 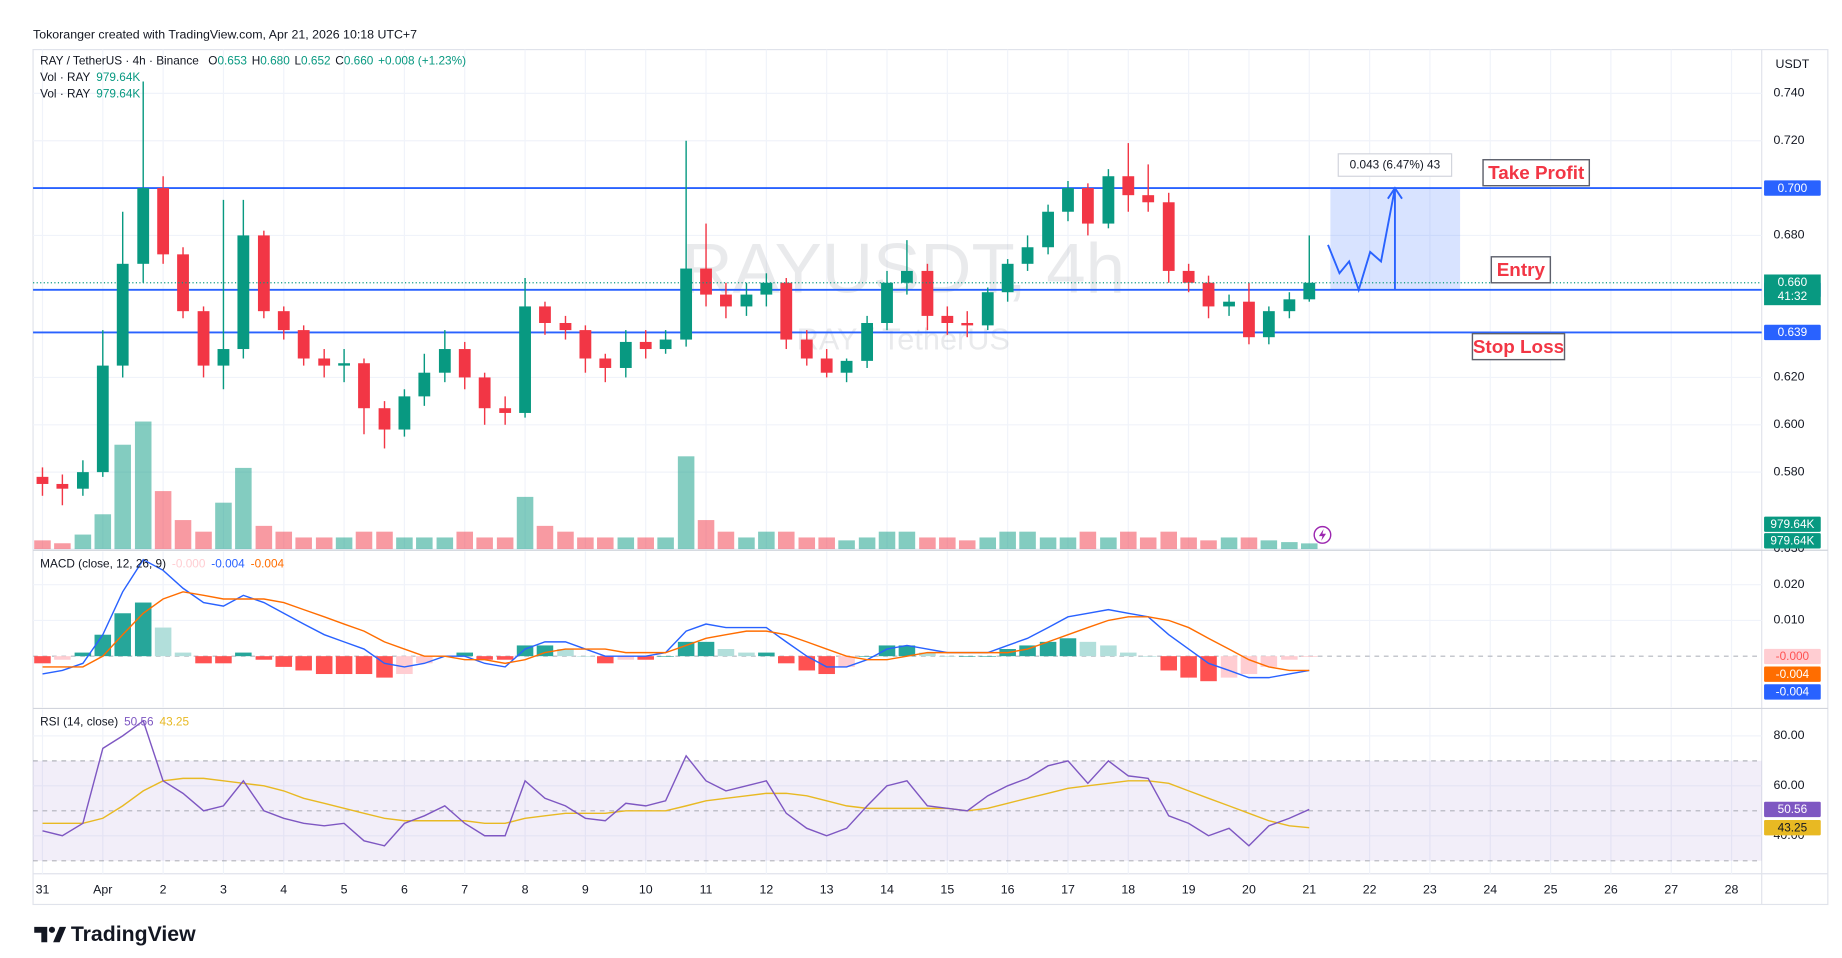 I want to click on signal-badge: -0.004, so click(x=1793, y=674).